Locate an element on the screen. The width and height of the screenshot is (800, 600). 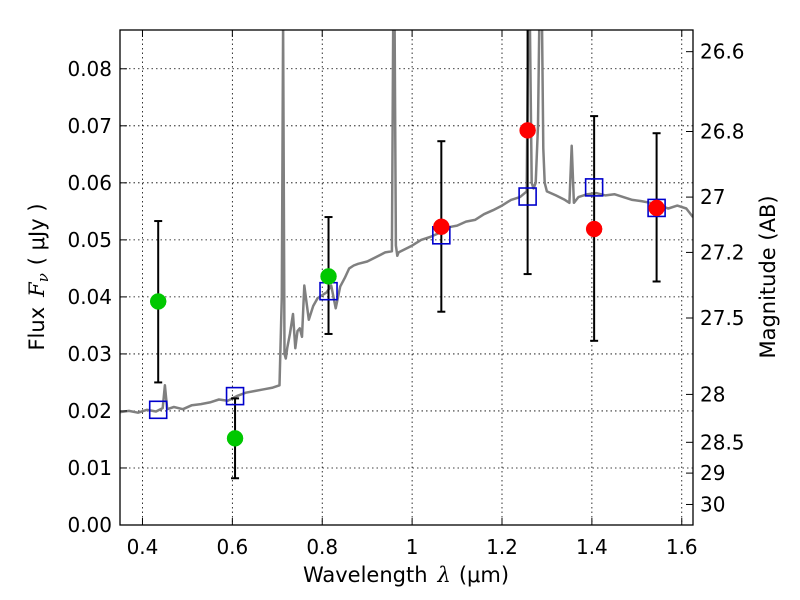
y2-tick-label: 26.8 is located at coordinates (722, 132).